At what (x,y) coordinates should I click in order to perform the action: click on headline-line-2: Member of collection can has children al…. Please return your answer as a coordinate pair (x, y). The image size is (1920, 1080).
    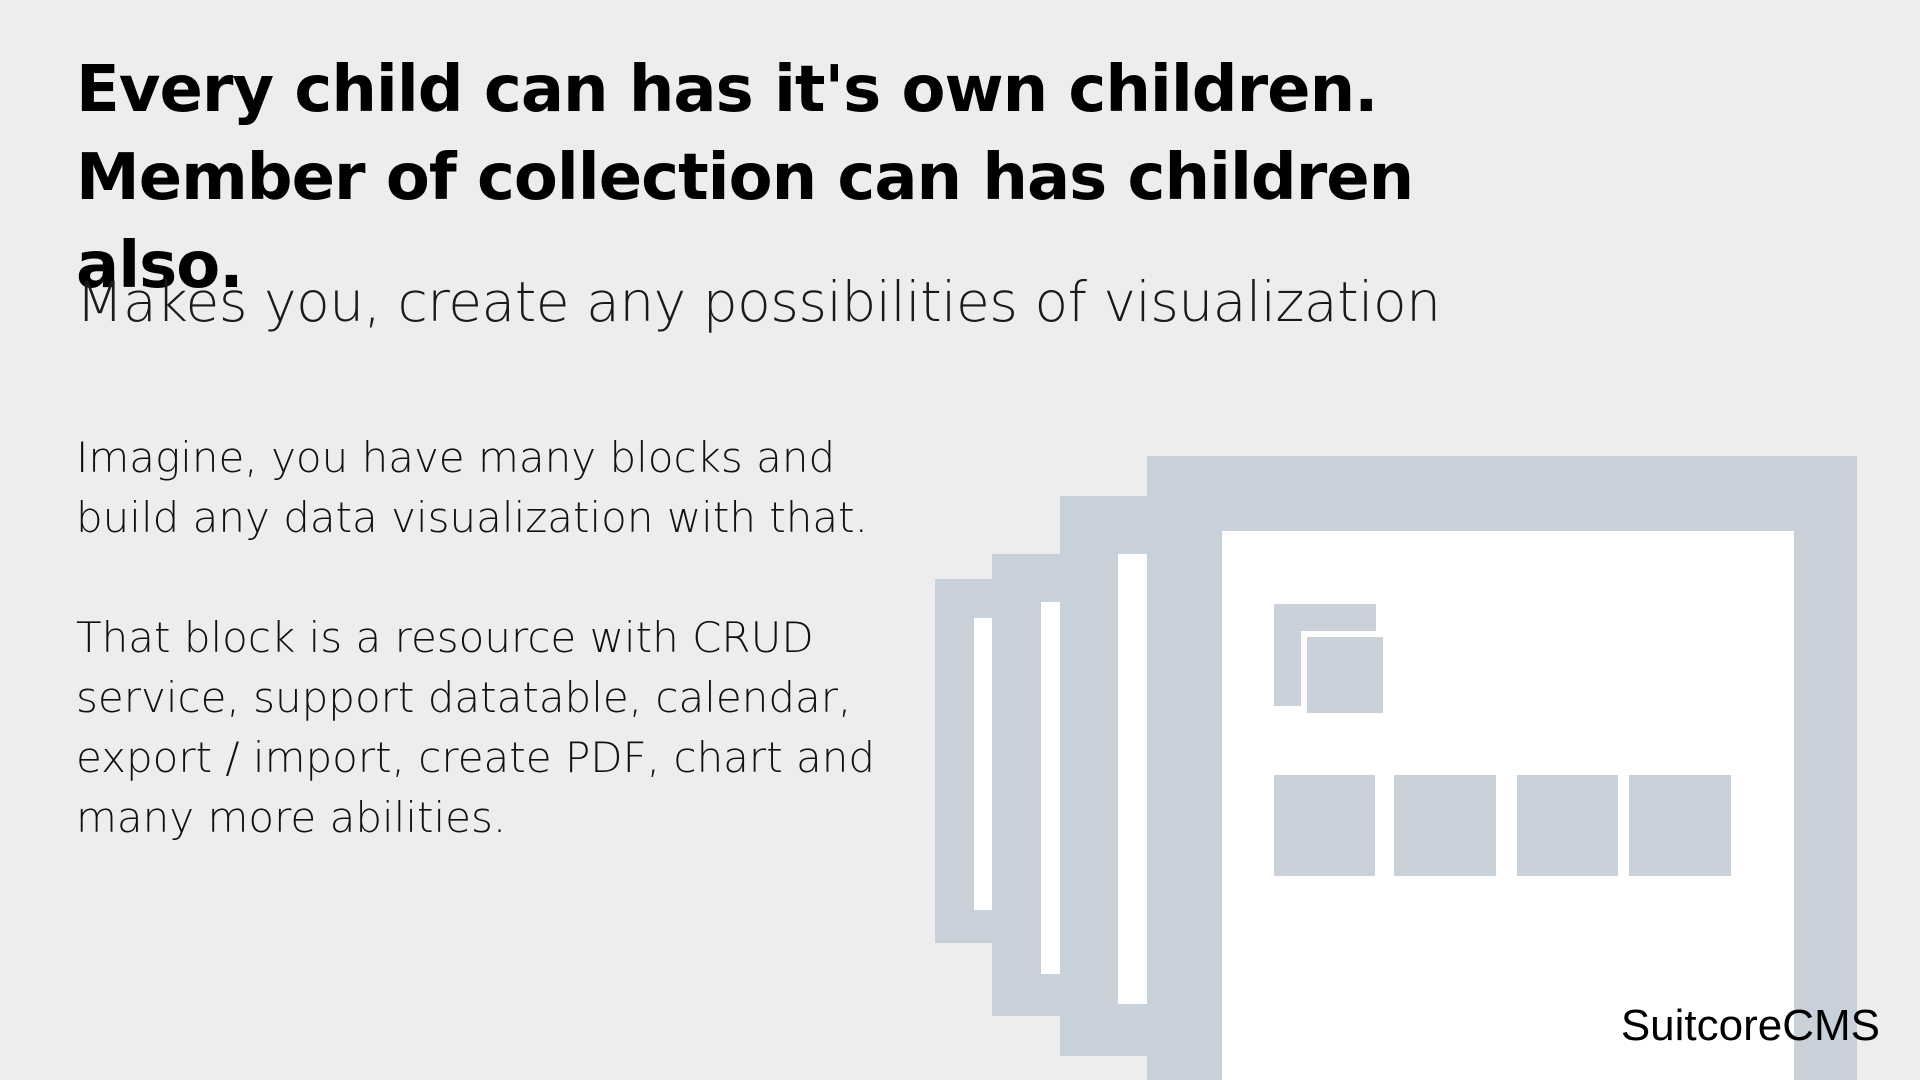
    Looking at the image, I should click on (745, 222).